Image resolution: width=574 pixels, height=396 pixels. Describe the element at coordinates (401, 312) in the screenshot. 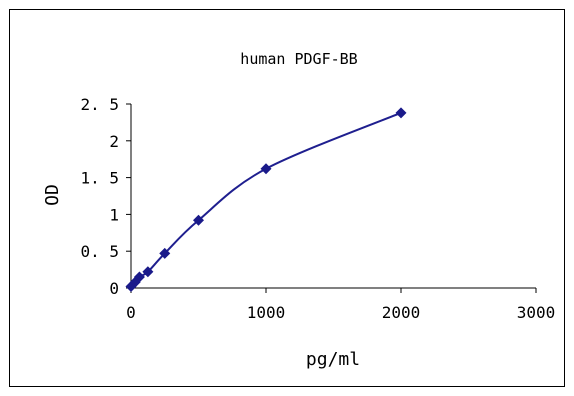

I see `x-tick-label: 2000` at that location.